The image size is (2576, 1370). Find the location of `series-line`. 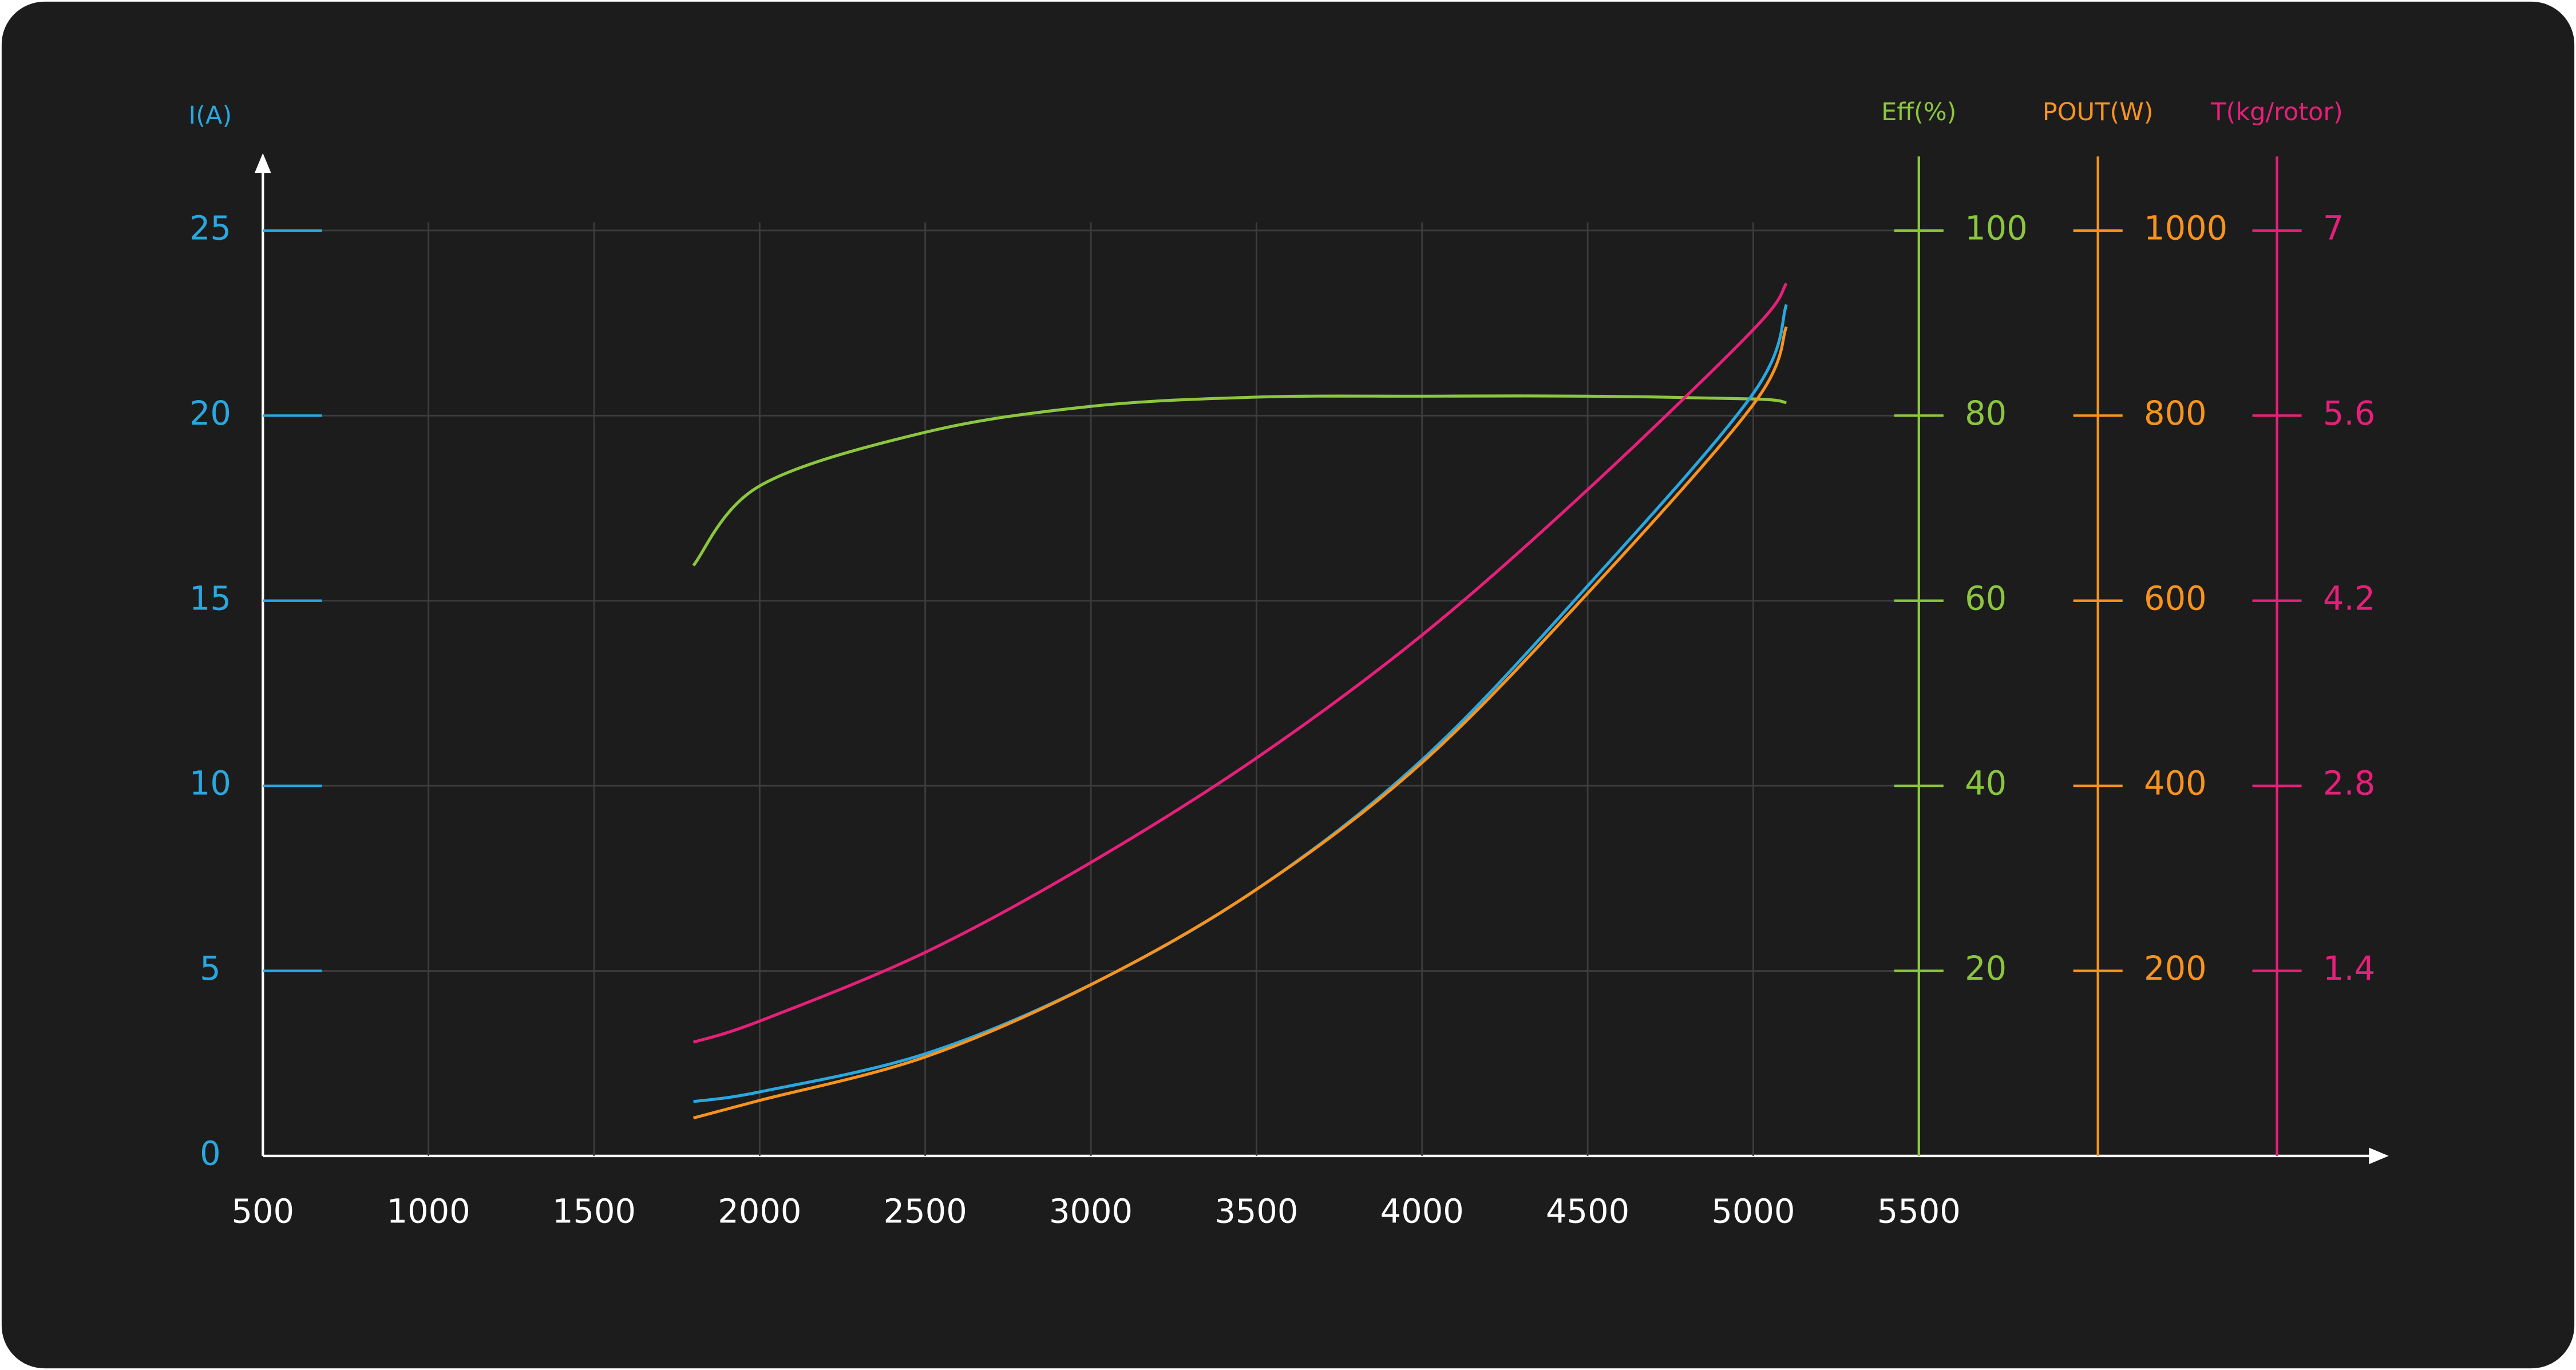

series-line is located at coordinates (1239, 481).